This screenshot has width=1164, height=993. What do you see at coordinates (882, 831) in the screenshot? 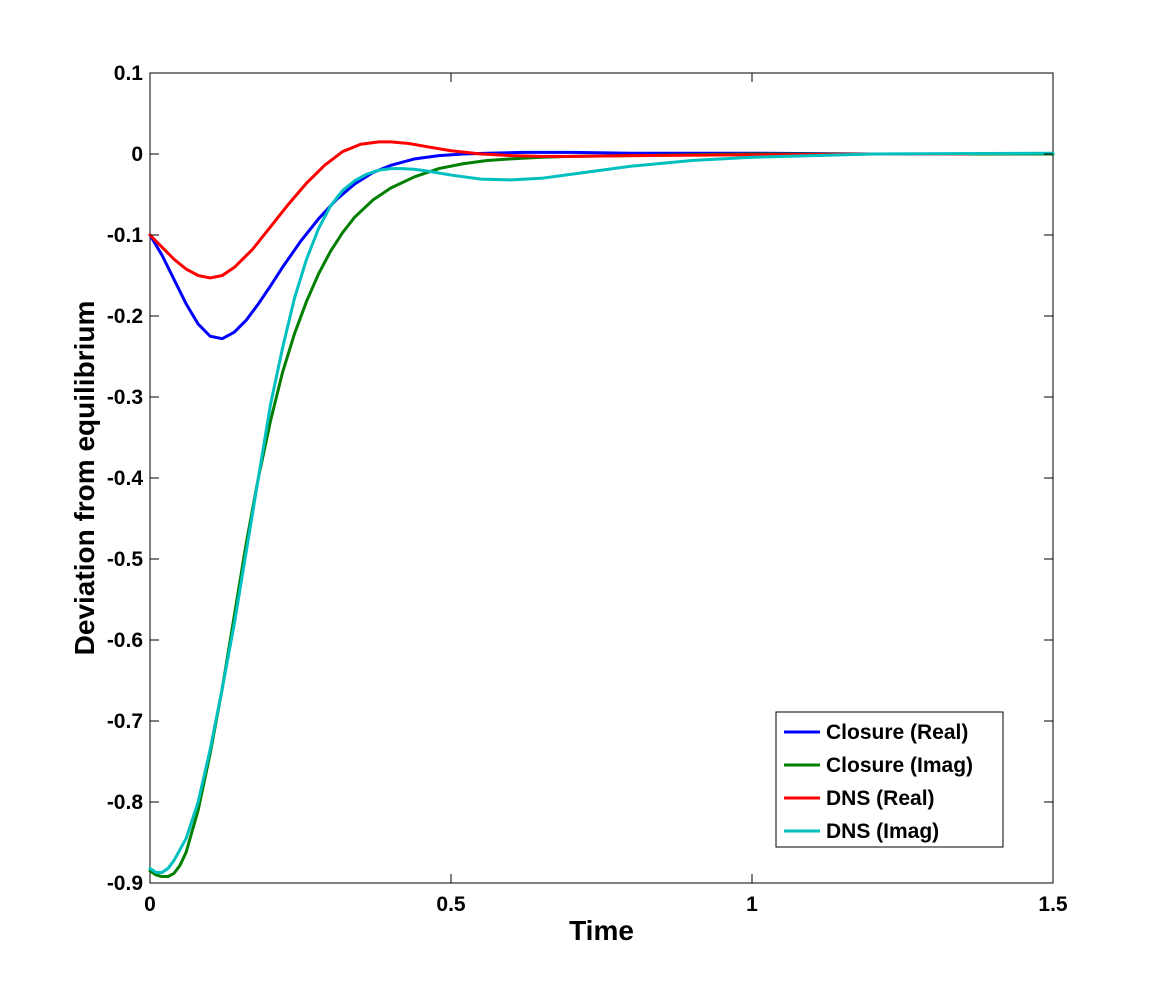
I see `legend-label: DNS (Imag)` at bounding box center [882, 831].